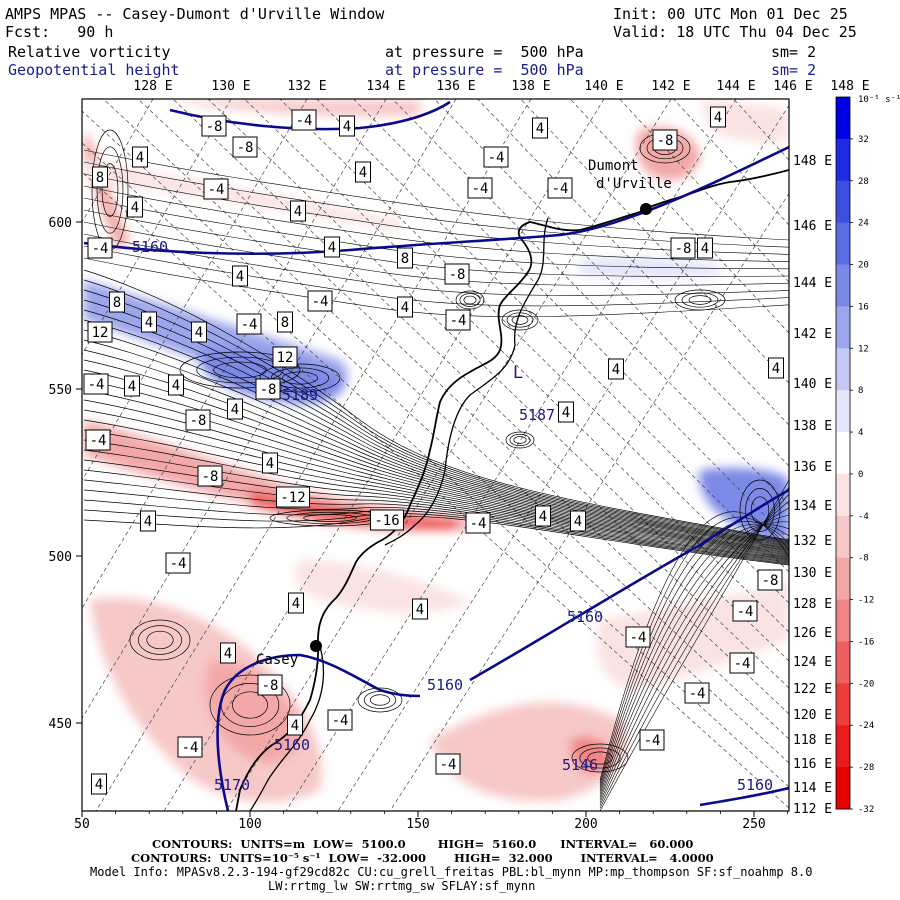 The image size is (900, 900). I want to click on shade-region, so click(650, 268).